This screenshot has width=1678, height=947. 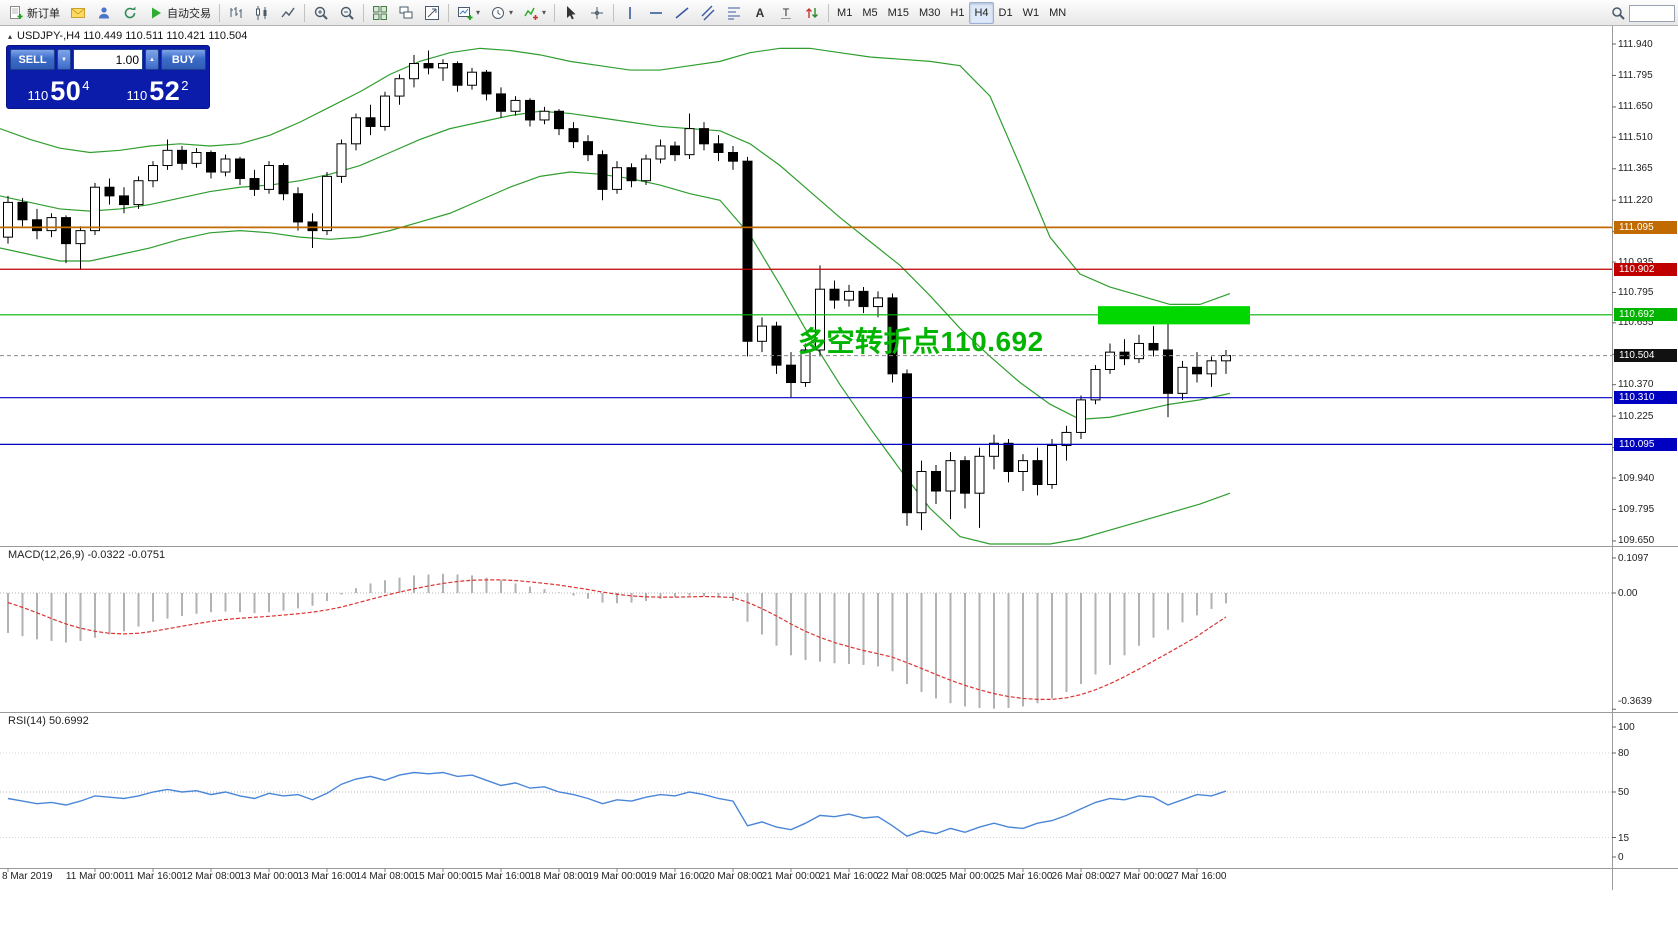 I want to click on bid-price: 110 50 4, so click(x=58, y=88).